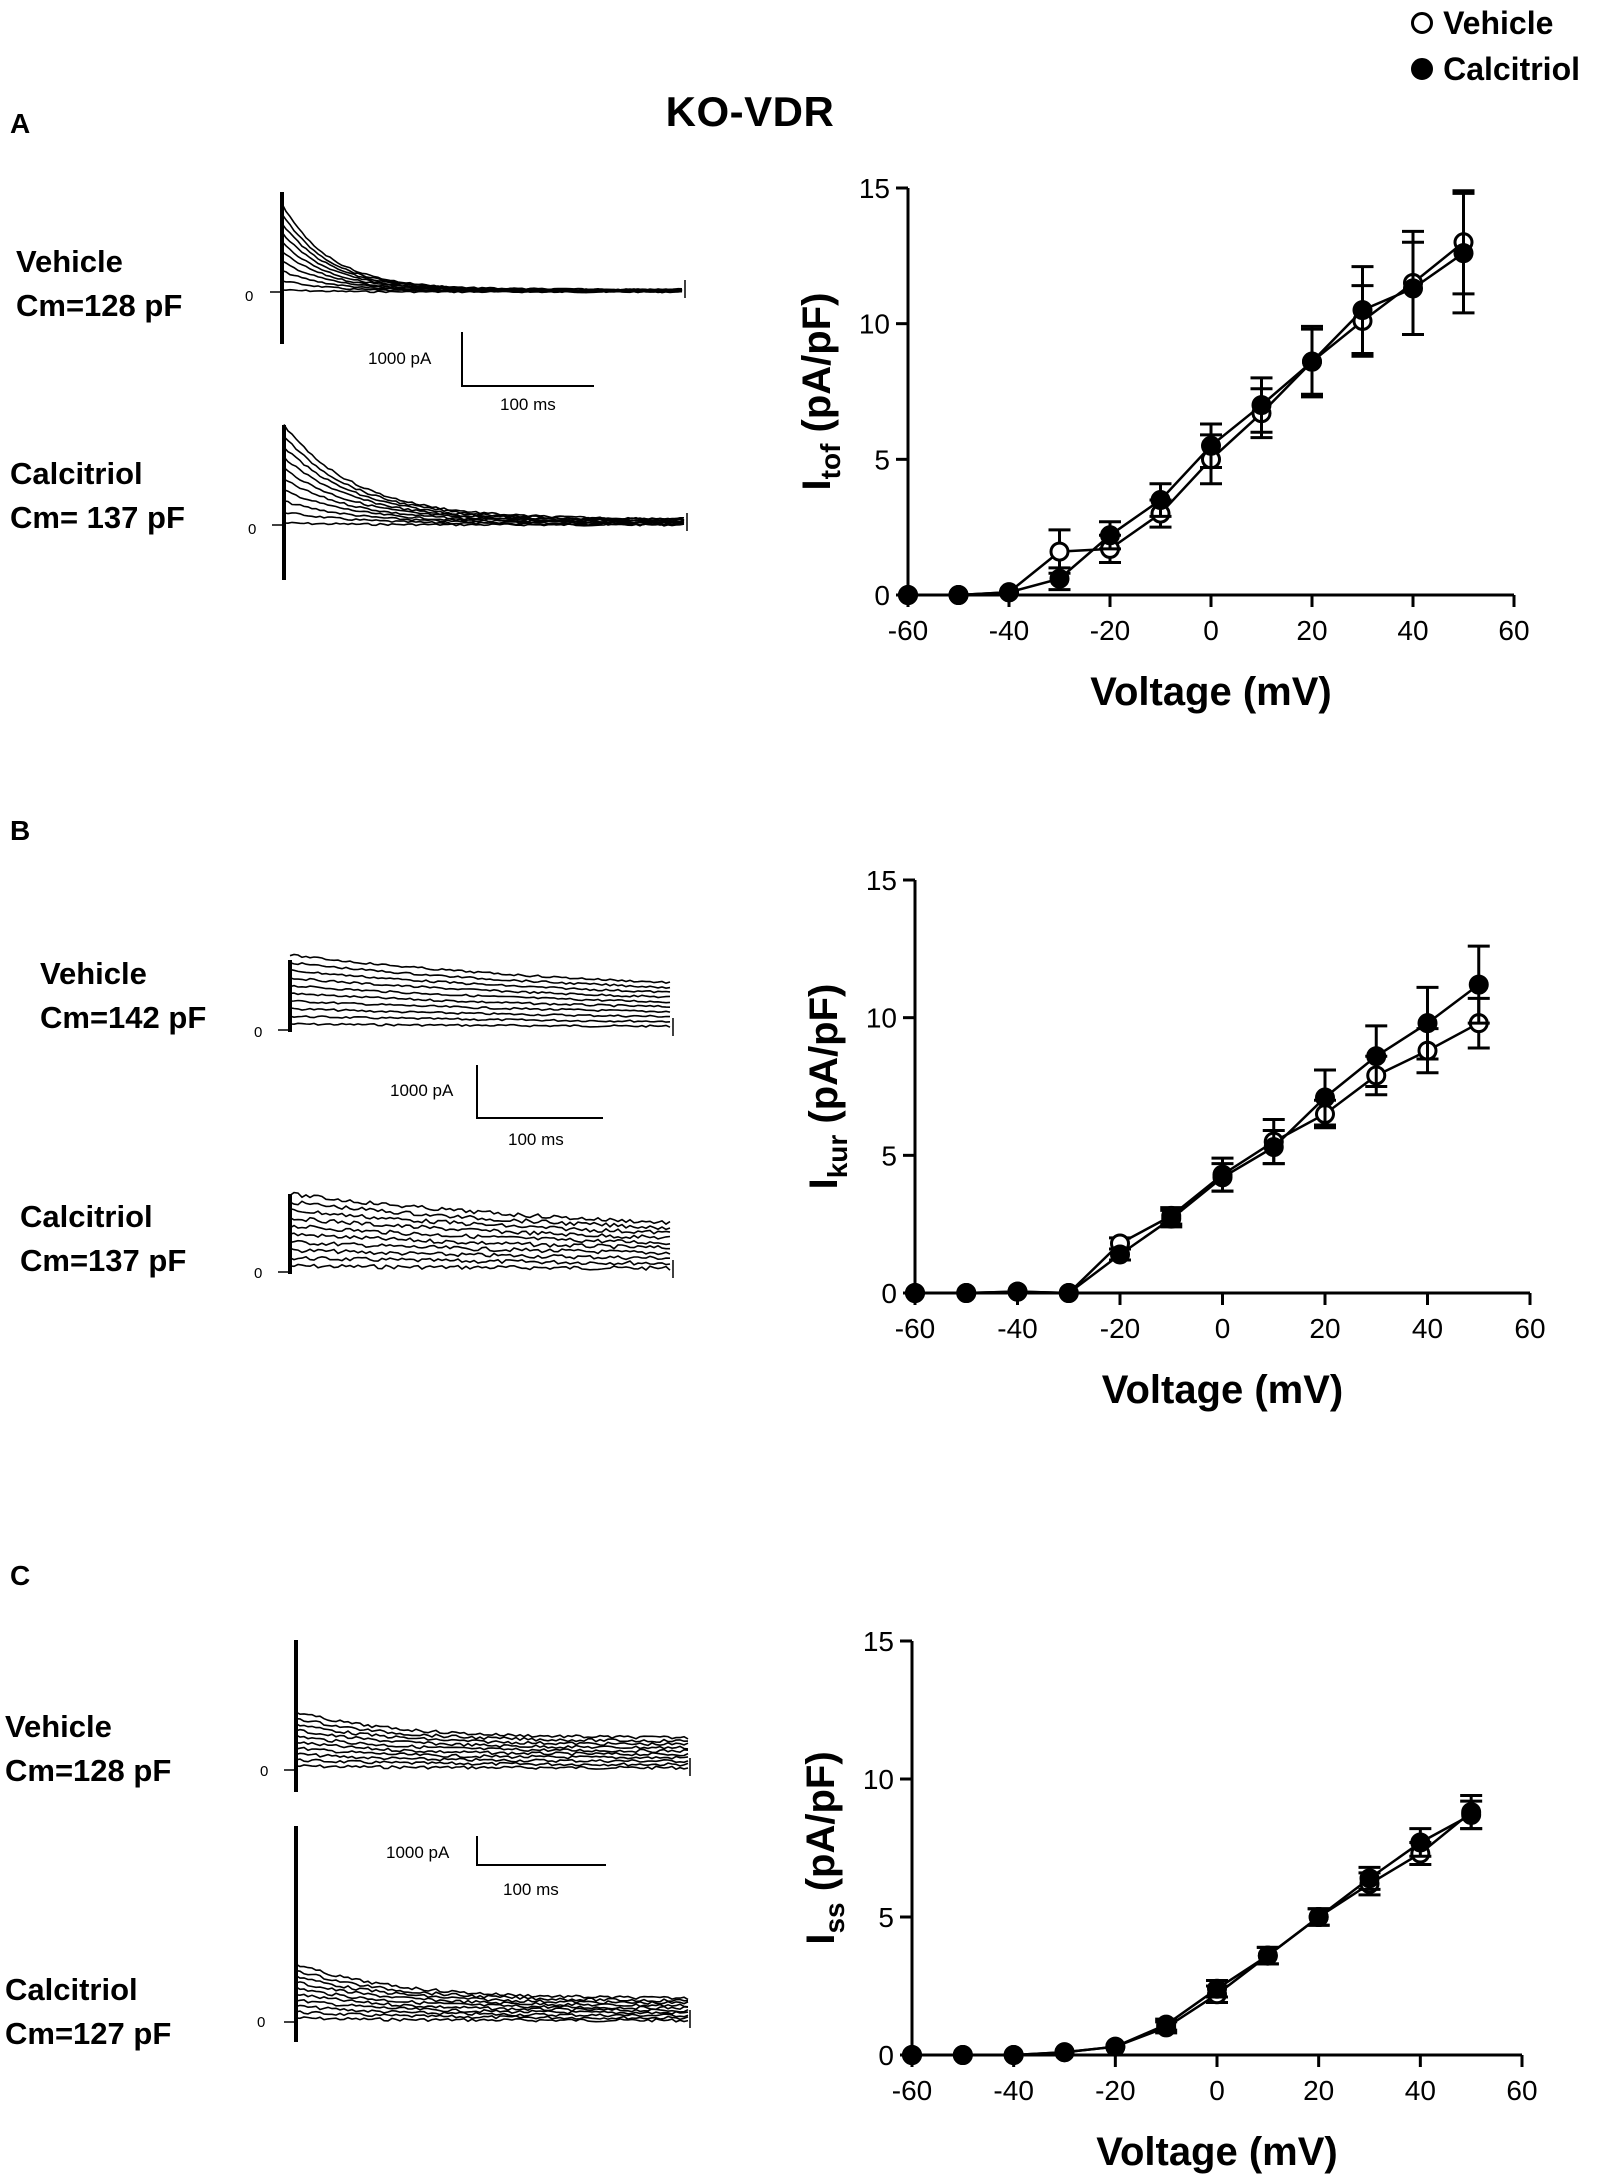  What do you see at coordinates (1529, 1328) in the screenshot?
I see `x-tick-label: 60` at bounding box center [1529, 1328].